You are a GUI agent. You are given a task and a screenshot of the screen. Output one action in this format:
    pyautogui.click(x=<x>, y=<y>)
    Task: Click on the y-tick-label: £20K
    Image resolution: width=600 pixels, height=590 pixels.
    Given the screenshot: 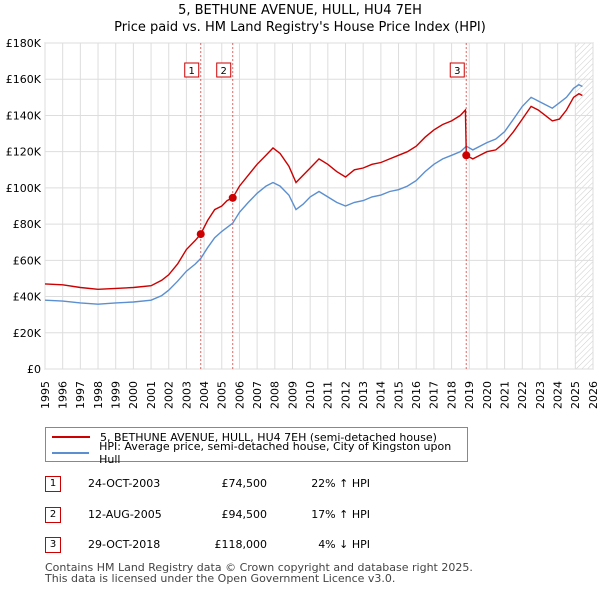 What is the action you would take?
    pyautogui.click(x=27, y=333)
    